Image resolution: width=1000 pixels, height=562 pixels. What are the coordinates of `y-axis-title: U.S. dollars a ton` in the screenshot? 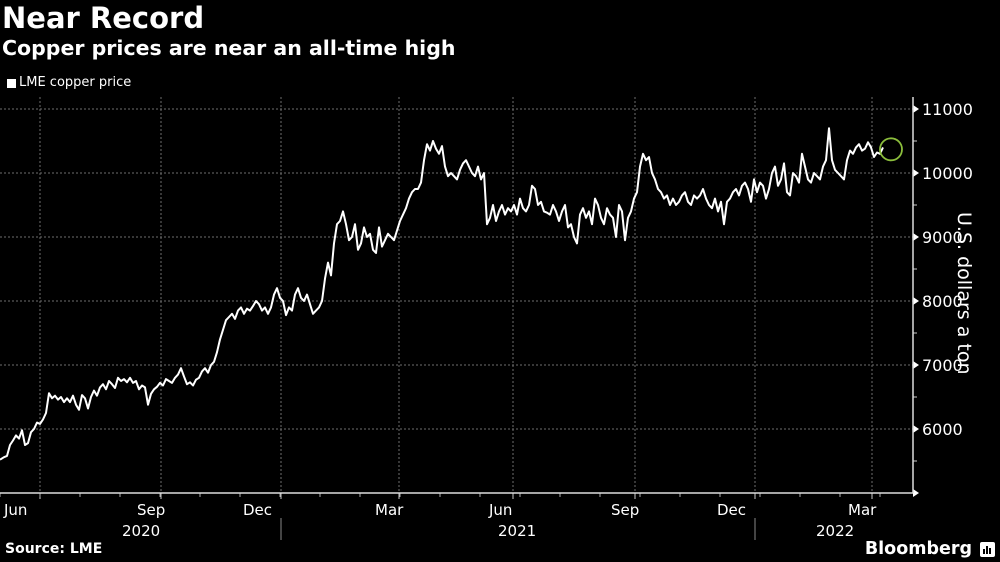 It's located at (964, 293).